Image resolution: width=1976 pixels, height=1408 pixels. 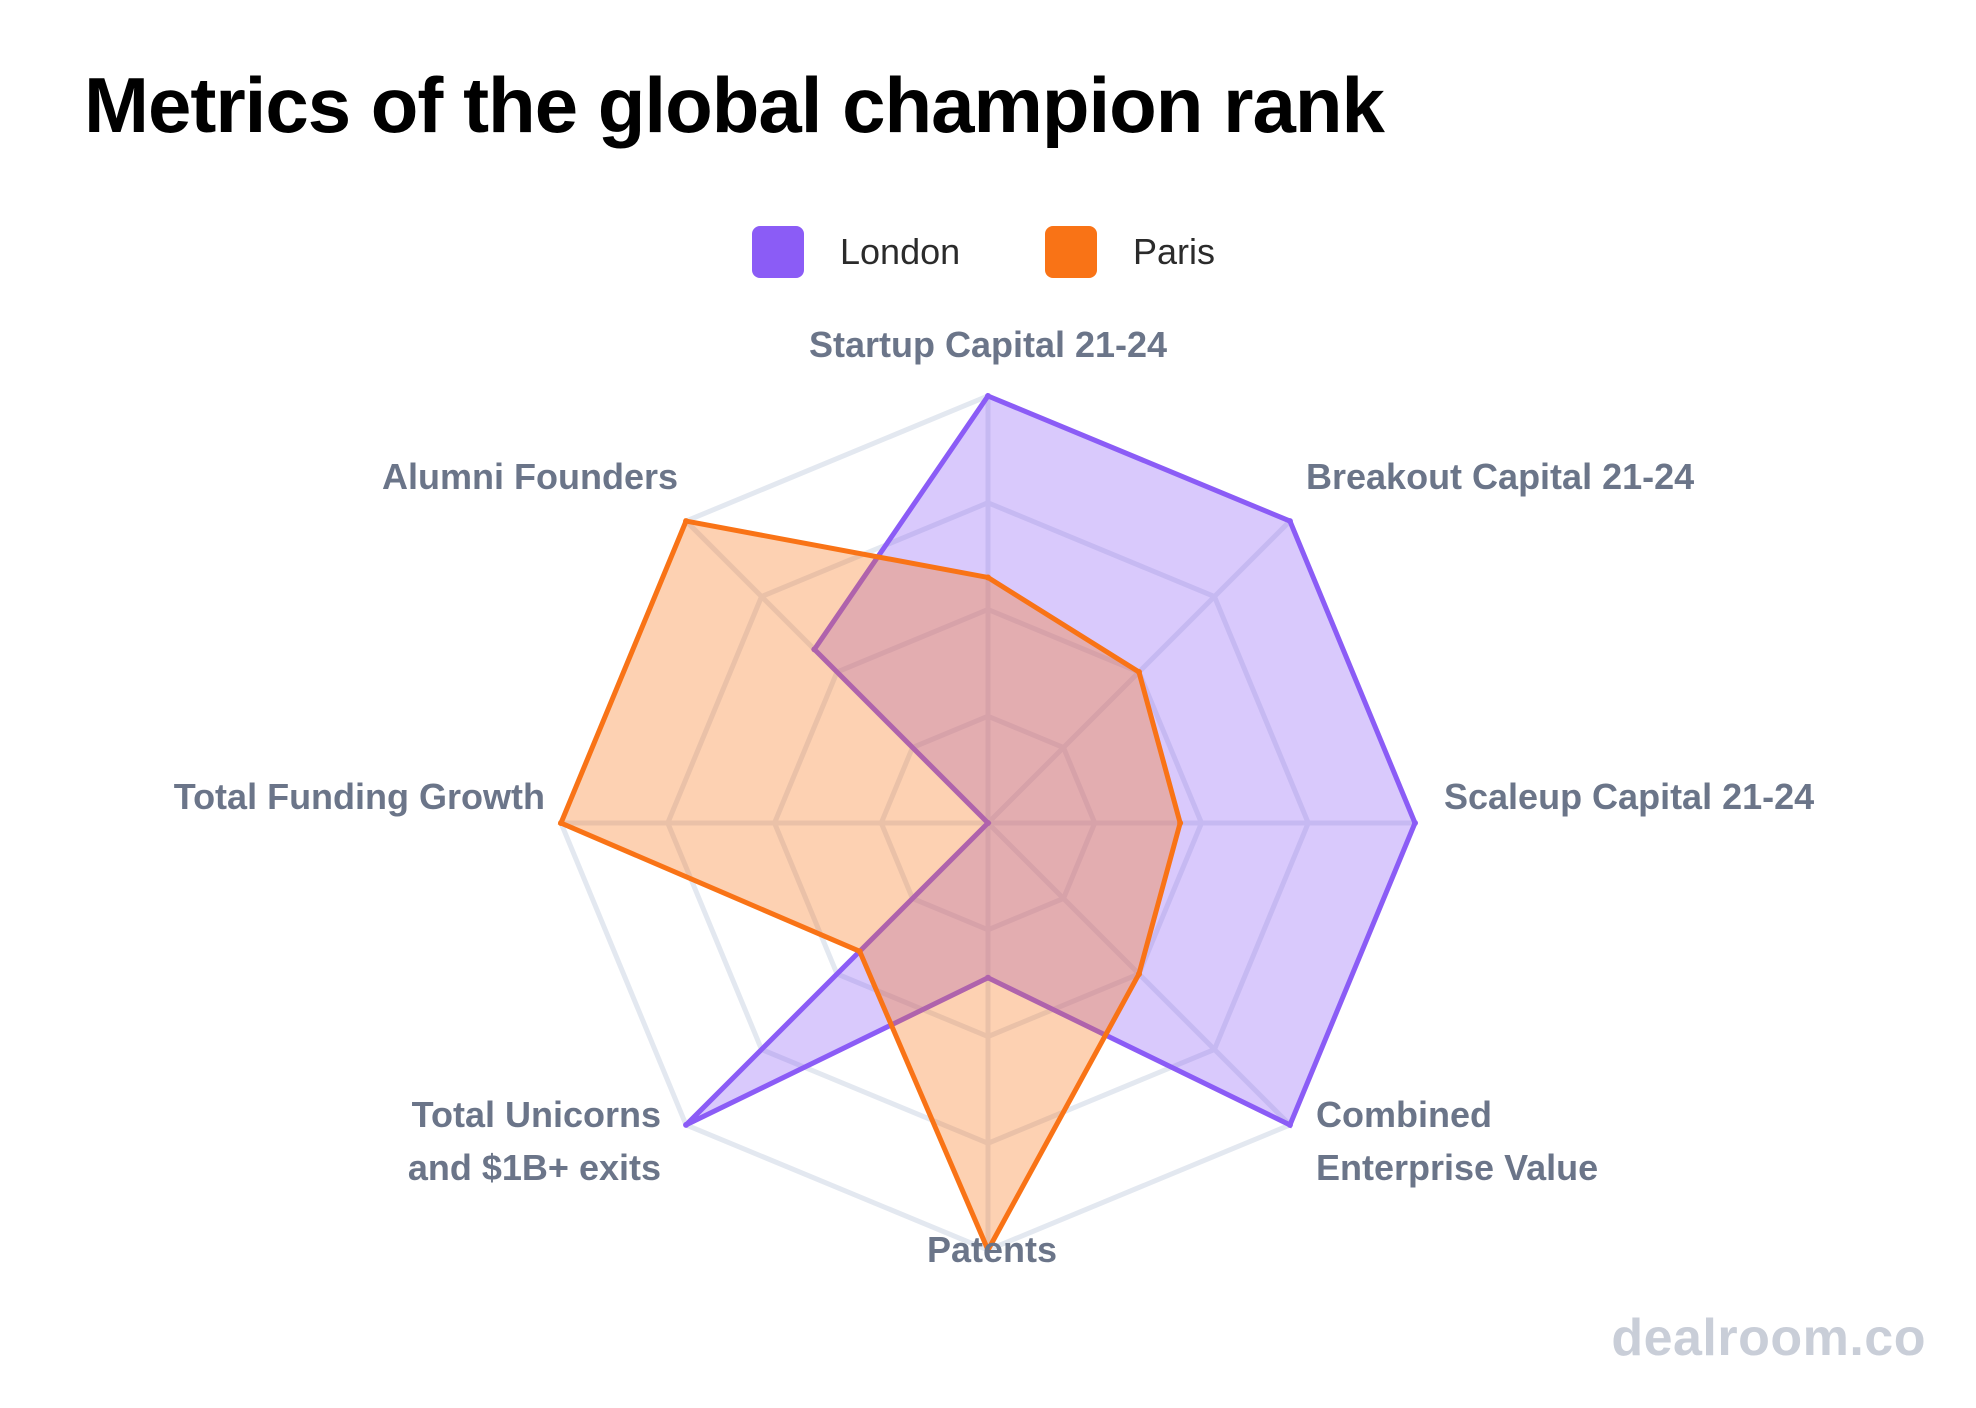 I want to click on axis-label-6: Total Funding Growth, so click(x=359, y=796).